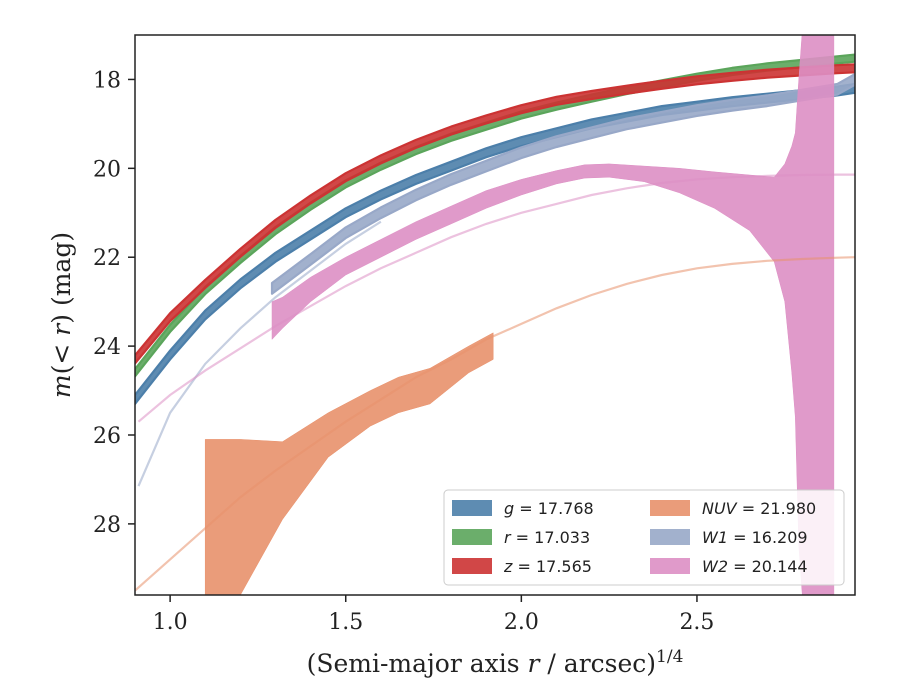 The height and width of the screenshot is (700, 900). Describe the element at coordinates (107, 80) in the screenshot. I see `y-tick-label: 18` at that location.